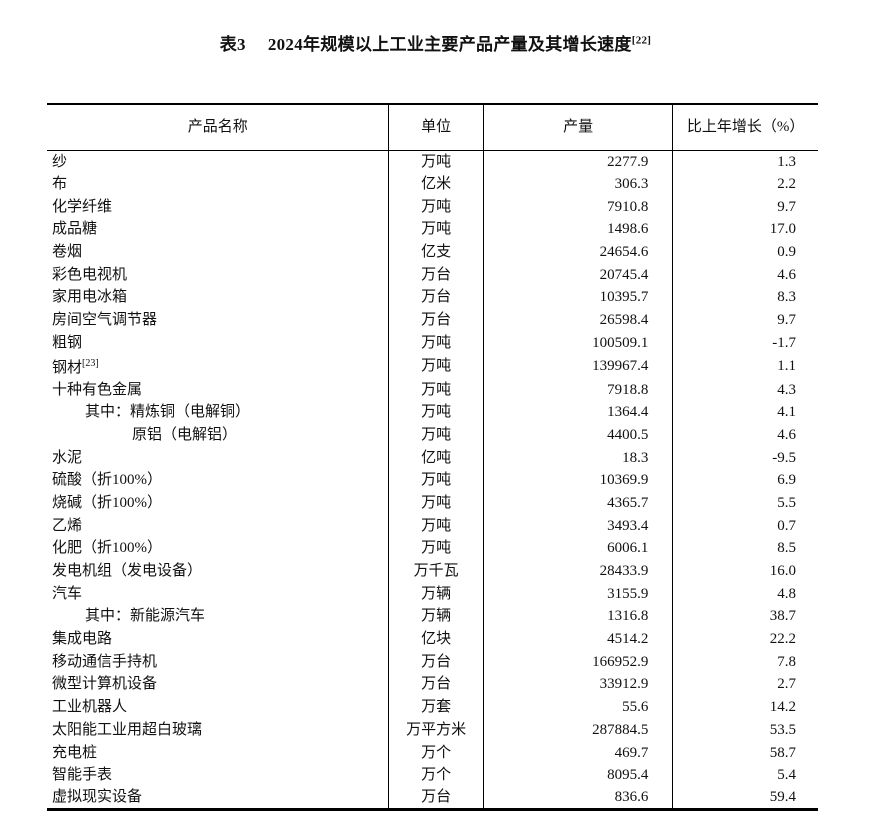 The image size is (871, 834). Describe the element at coordinates (432, 503) in the screenshot. I see `table-row: 烧碱（折100%） 万吨 4365.7 5.5` at that location.